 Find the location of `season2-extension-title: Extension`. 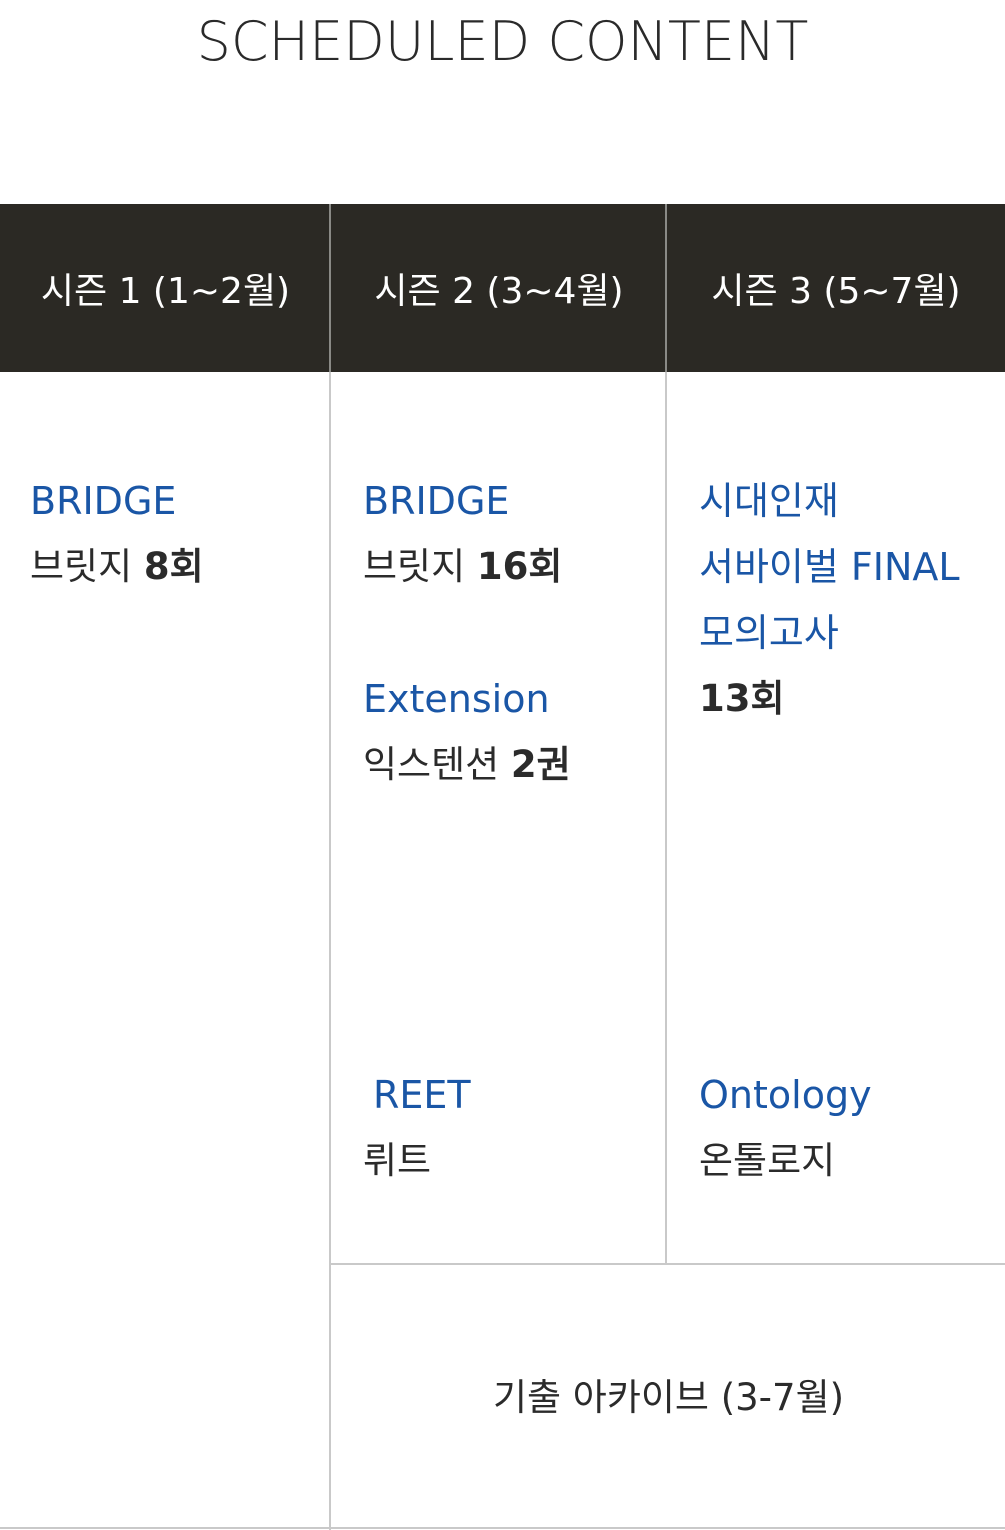

season2-extension-title: Extension is located at coordinates (456, 699).